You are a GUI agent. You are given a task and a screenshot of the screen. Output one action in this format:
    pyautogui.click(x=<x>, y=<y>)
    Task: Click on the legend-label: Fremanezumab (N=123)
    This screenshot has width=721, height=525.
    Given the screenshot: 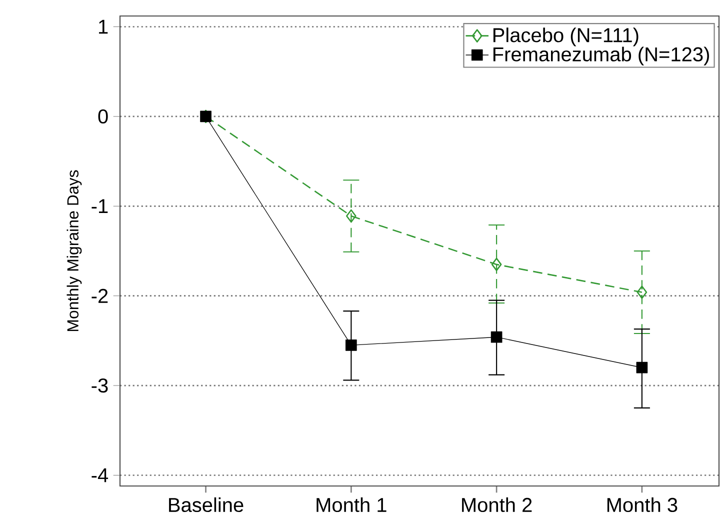 What is the action you would take?
    pyautogui.click(x=601, y=56)
    